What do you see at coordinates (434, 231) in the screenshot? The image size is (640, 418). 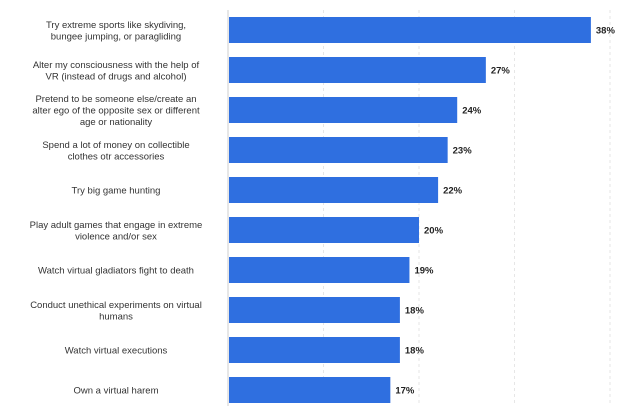 I see `value-label-5: 20%` at bounding box center [434, 231].